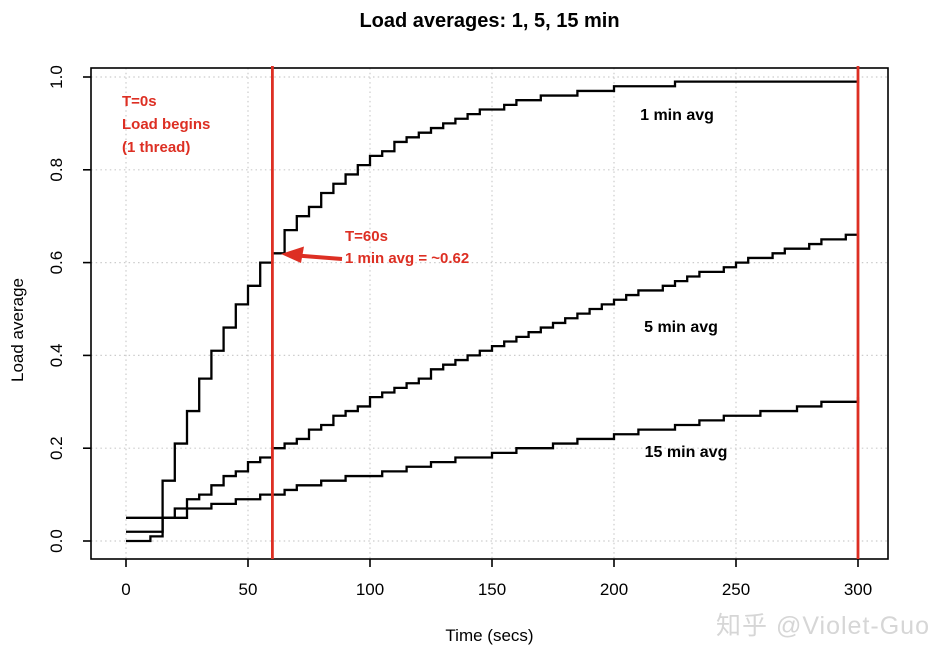 This screenshot has width=936, height=661. I want to click on y-tick-label: 0.6, so click(56, 263).